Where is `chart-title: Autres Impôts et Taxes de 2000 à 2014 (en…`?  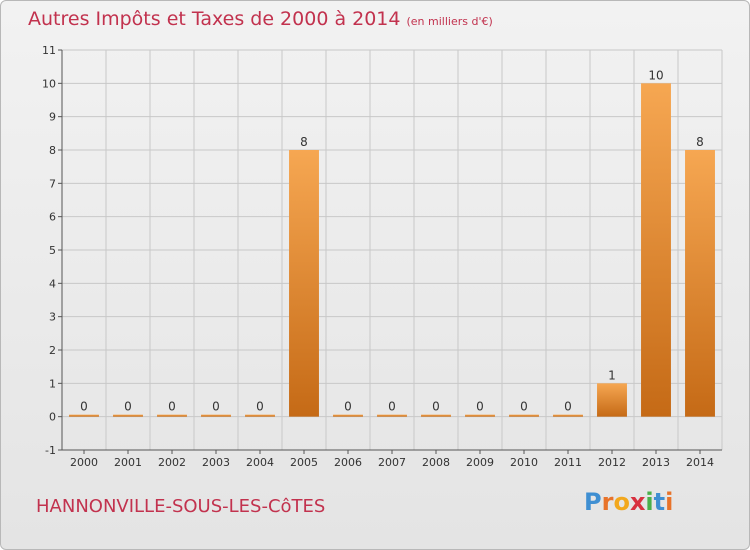 chart-title: Autres Impôts et Taxes de 2000 à 2014 (en… is located at coordinates (260, 19).